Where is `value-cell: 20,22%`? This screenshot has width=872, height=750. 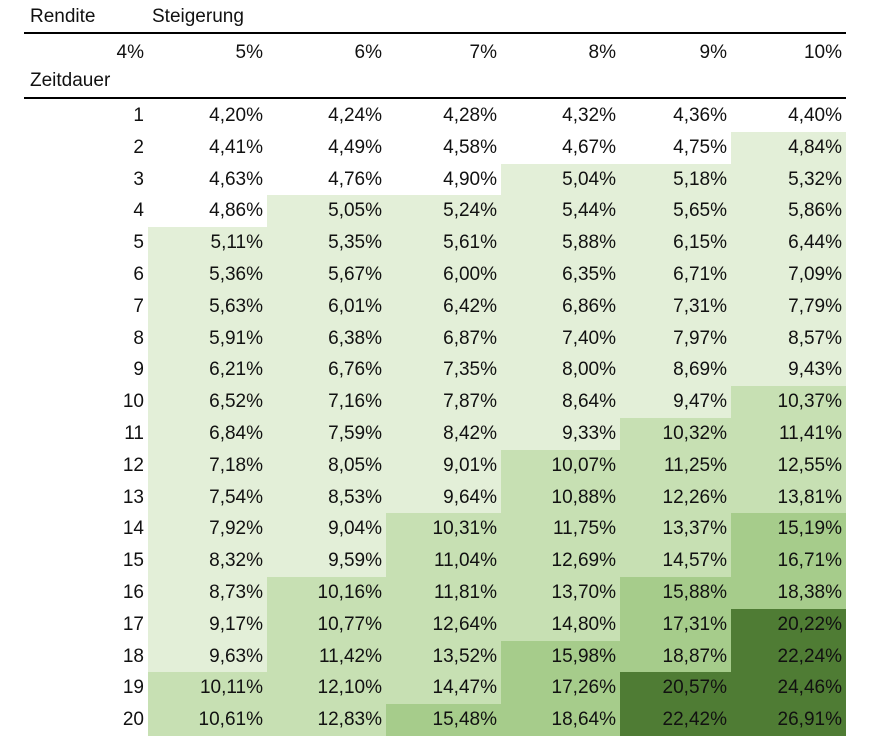 value-cell: 20,22% is located at coordinates (788, 624).